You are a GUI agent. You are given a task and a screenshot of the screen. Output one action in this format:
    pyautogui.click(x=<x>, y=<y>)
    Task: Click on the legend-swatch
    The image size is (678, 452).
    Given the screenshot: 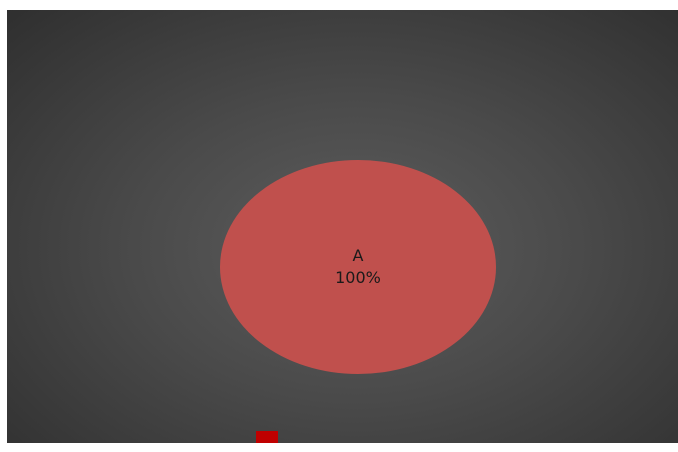 What is the action you would take?
    pyautogui.click(x=267, y=437)
    